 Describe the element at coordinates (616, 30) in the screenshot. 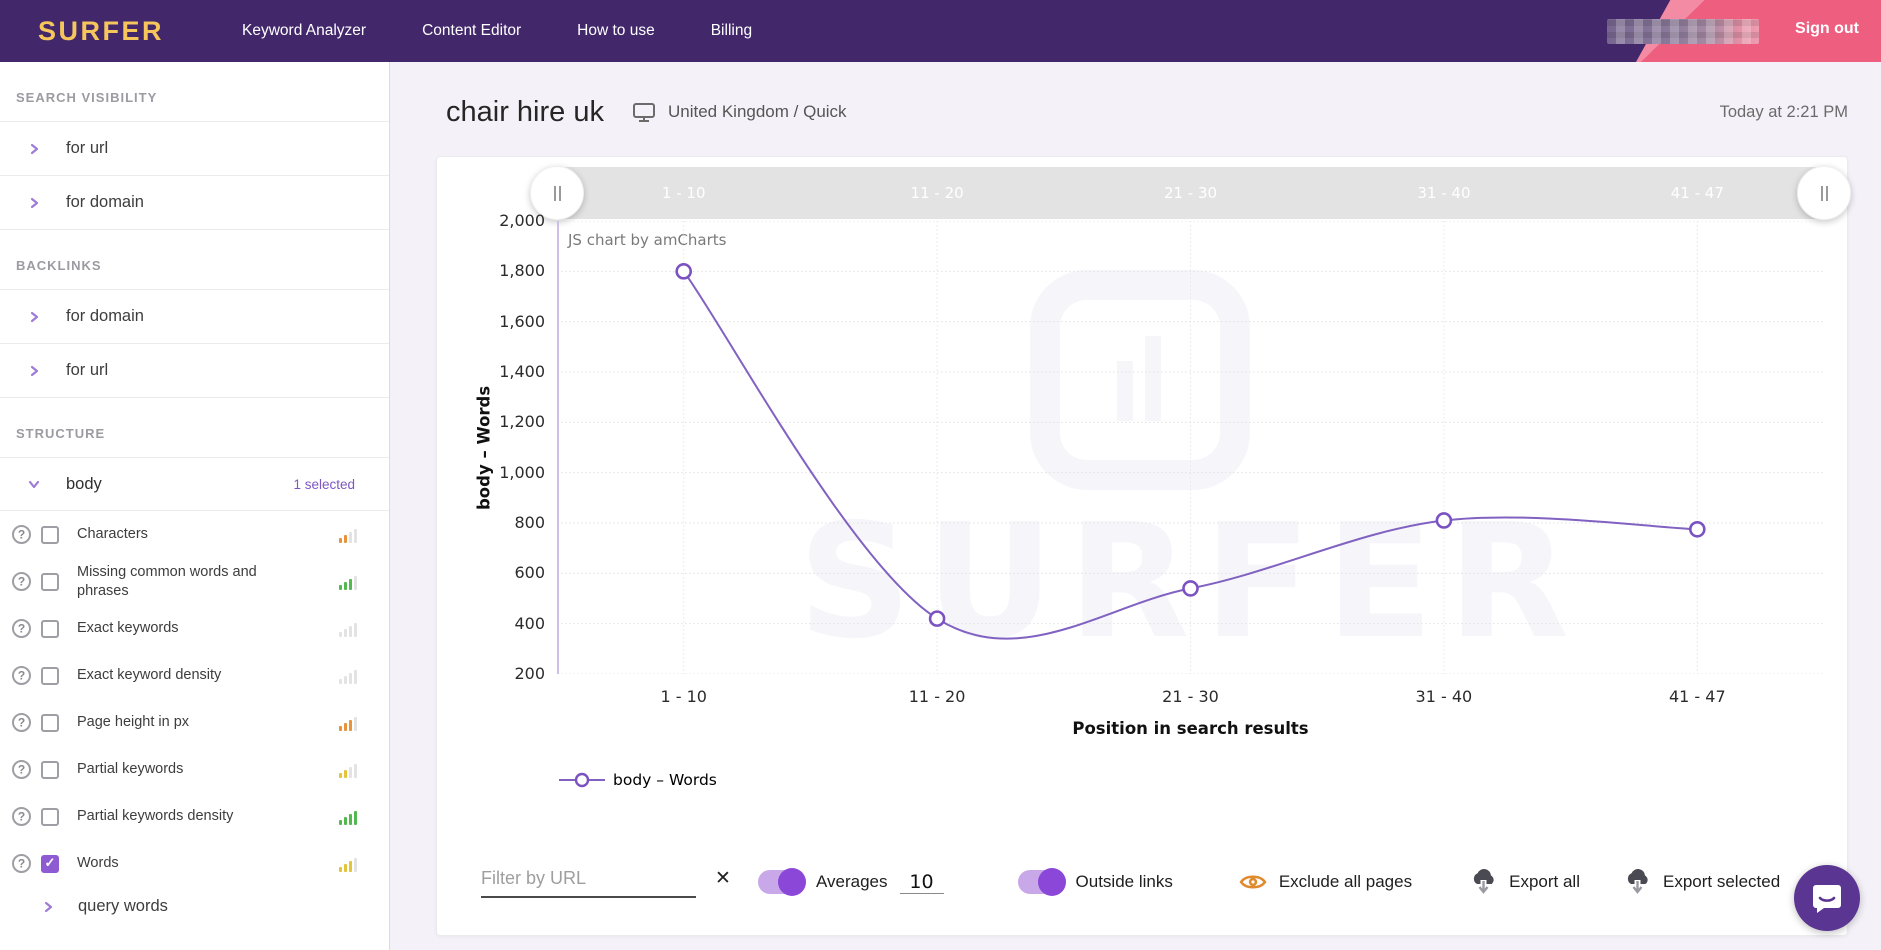

I see `nav-item-how-to-use: How to use` at that location.